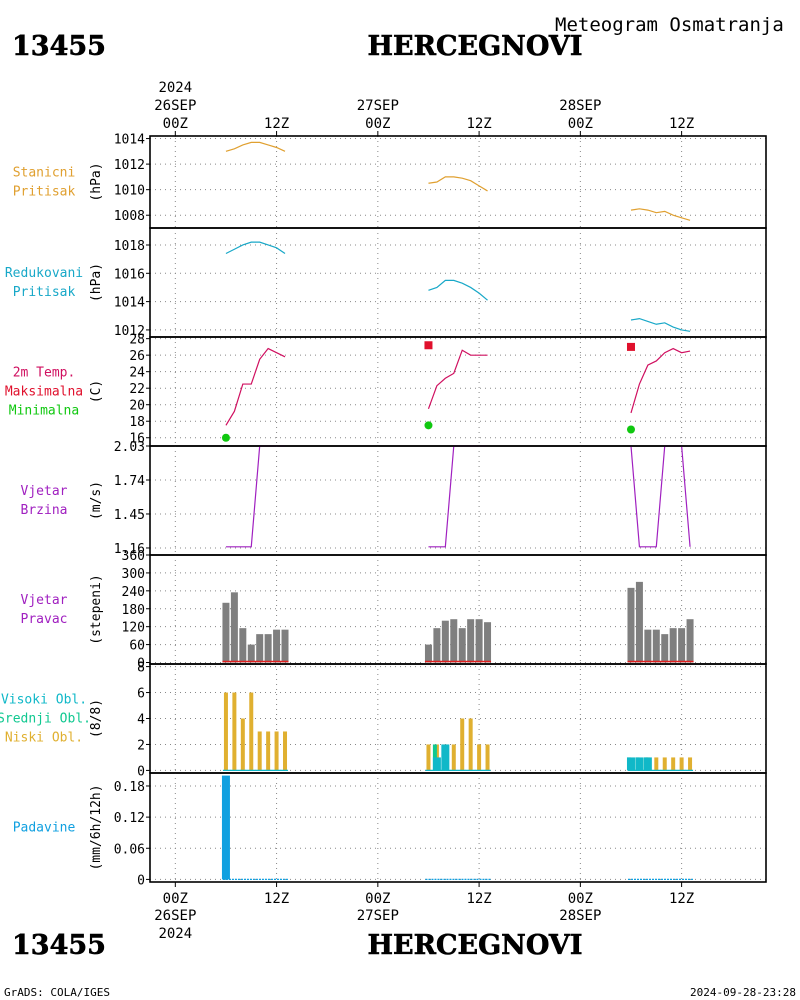 The width and height of the screenshot is (800, 1000). What do you see at coordinates (378, 106) in the screenshot?
I see `date-label-top: 27SEP` at bounding box center [378, 106].